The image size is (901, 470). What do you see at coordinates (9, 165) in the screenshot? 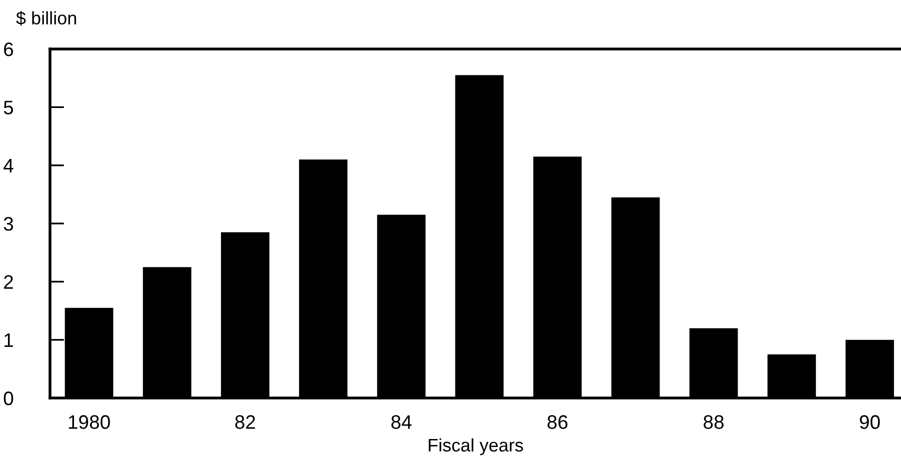
I see `y-tick-label: 4` at bounding box center [9, 165].